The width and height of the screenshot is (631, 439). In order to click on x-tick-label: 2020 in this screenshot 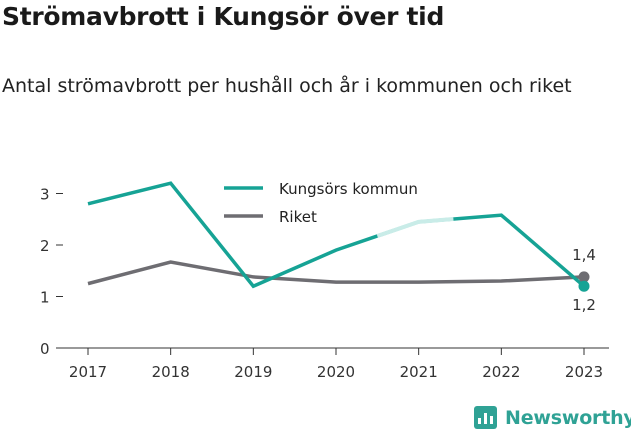, I will do `click(336, 372)`.